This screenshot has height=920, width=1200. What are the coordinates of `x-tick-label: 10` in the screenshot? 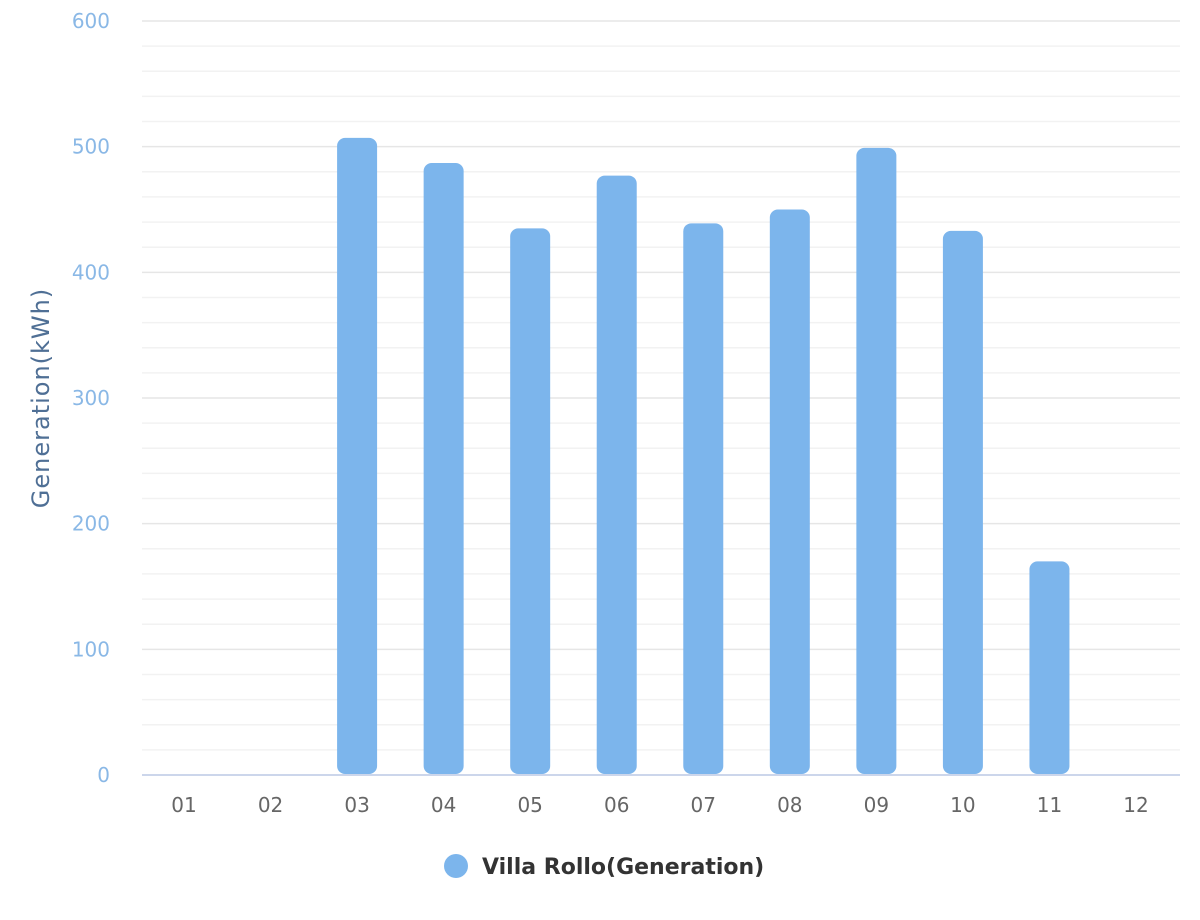 It's located at (962, 805).